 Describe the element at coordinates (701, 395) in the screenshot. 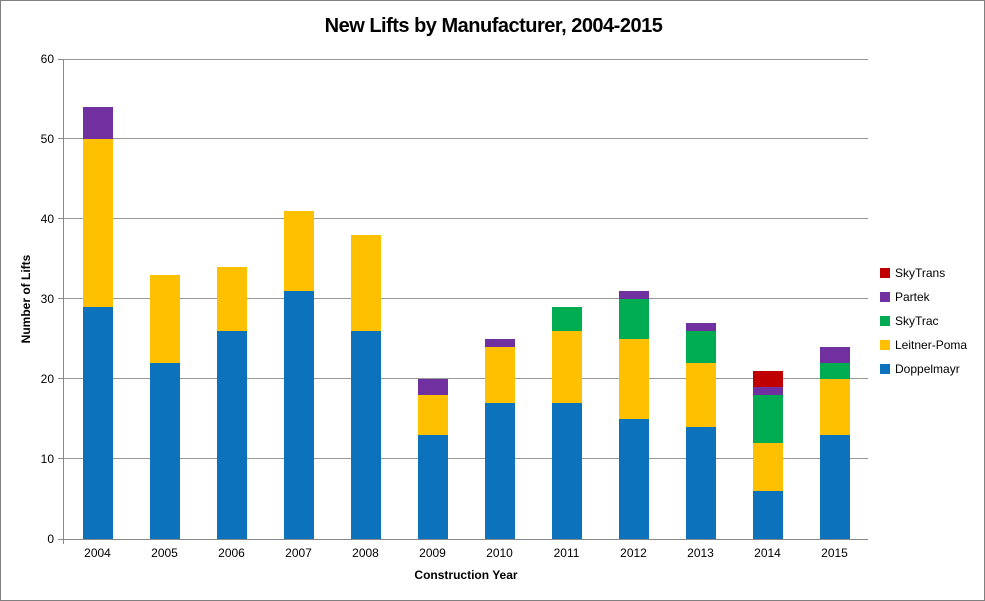

I see `bar-segment-2013-leitner-poma` at that location.